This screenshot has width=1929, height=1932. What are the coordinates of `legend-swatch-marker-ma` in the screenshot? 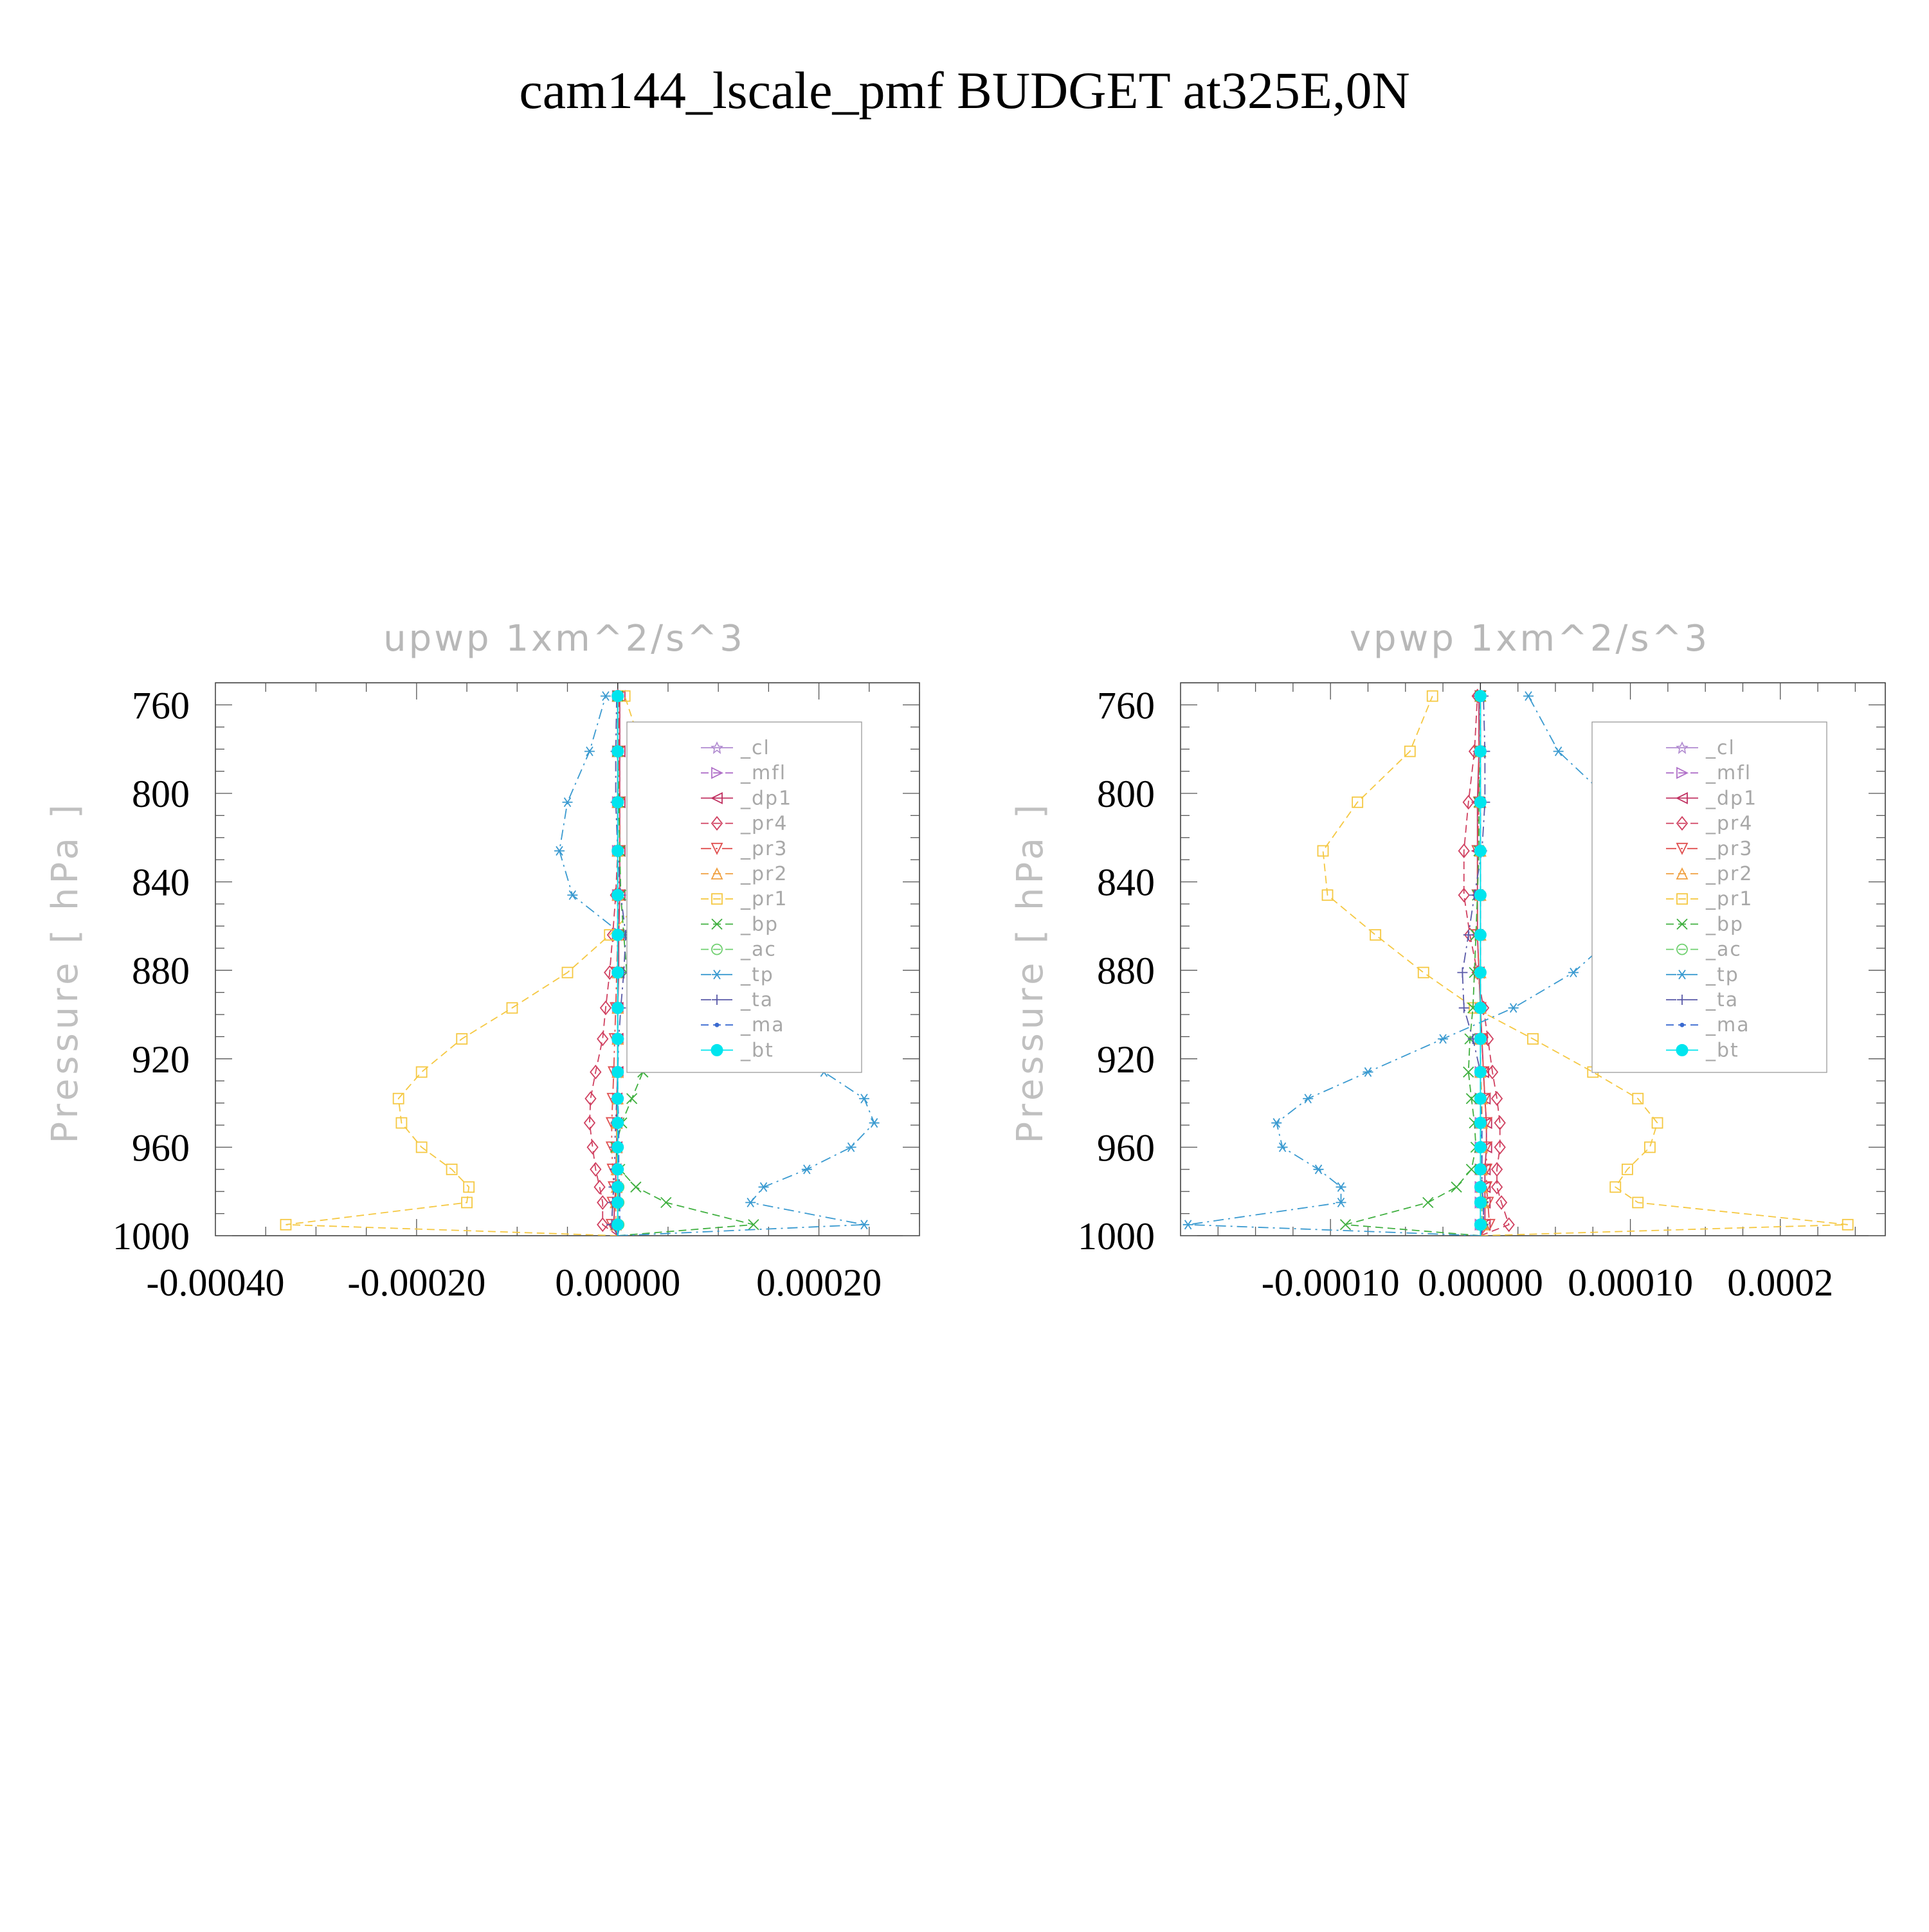 It's located at (1682, 1024).